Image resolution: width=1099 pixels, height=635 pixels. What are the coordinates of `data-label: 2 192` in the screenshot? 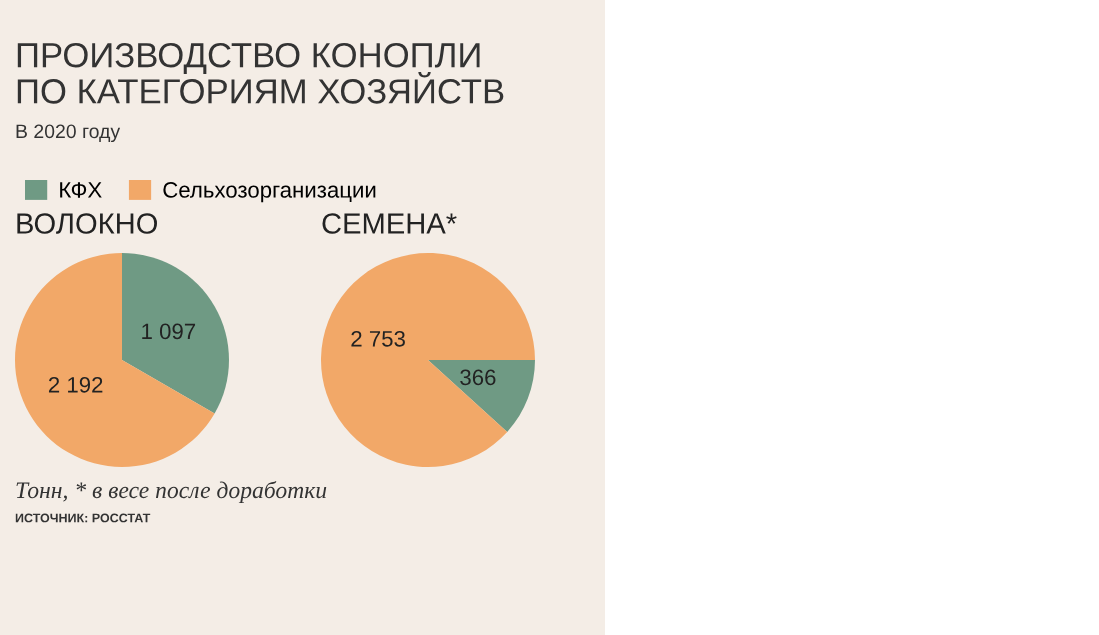 It's located at (75, 384).